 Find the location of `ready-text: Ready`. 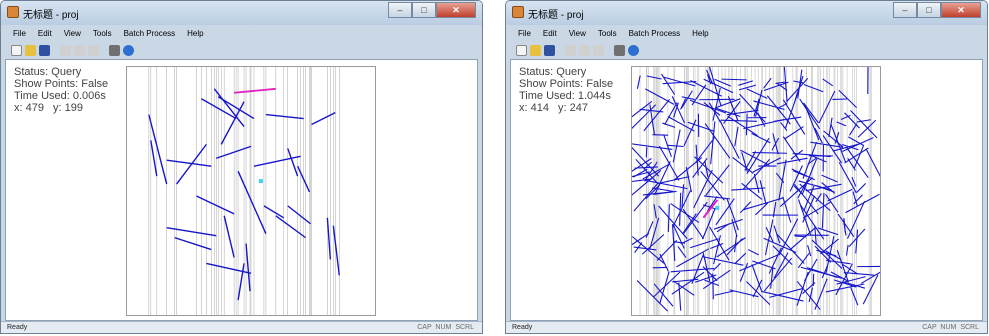

ready-text: Ready is located at coordinates (522, 327).